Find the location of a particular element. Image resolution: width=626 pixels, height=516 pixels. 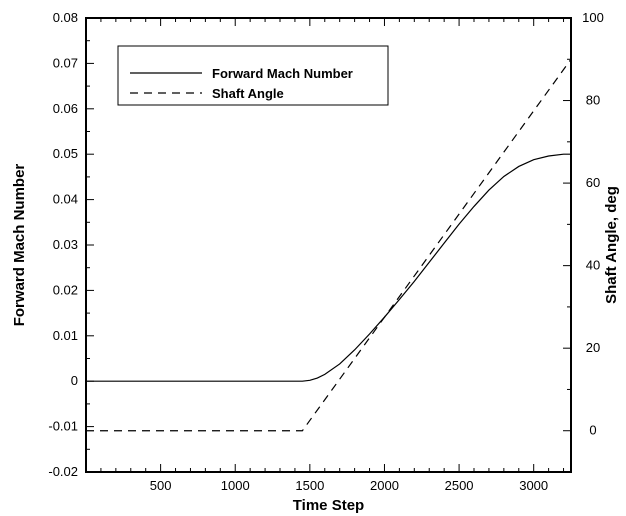

y2-axis-title: Shaft Angle, deg is located at coordinates (611, 245).